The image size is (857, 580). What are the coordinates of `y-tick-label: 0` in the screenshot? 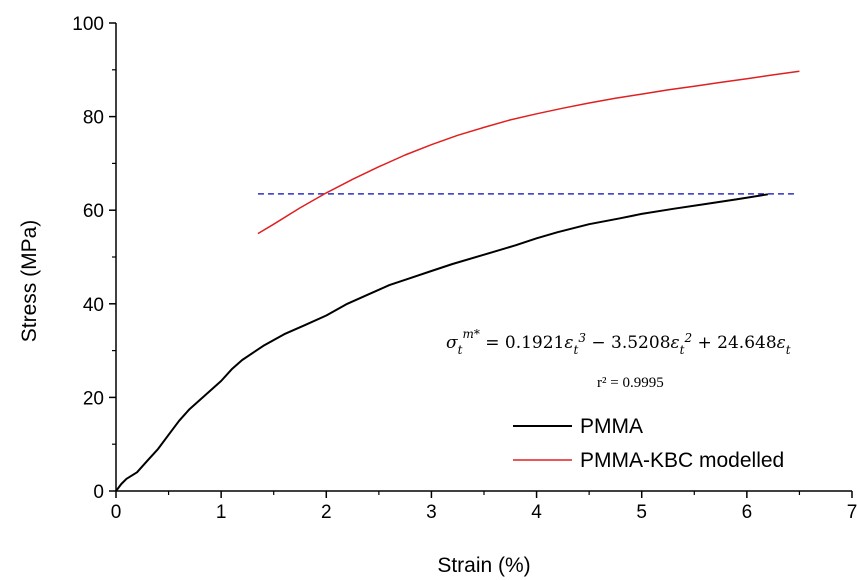 It's located at (98, 492).